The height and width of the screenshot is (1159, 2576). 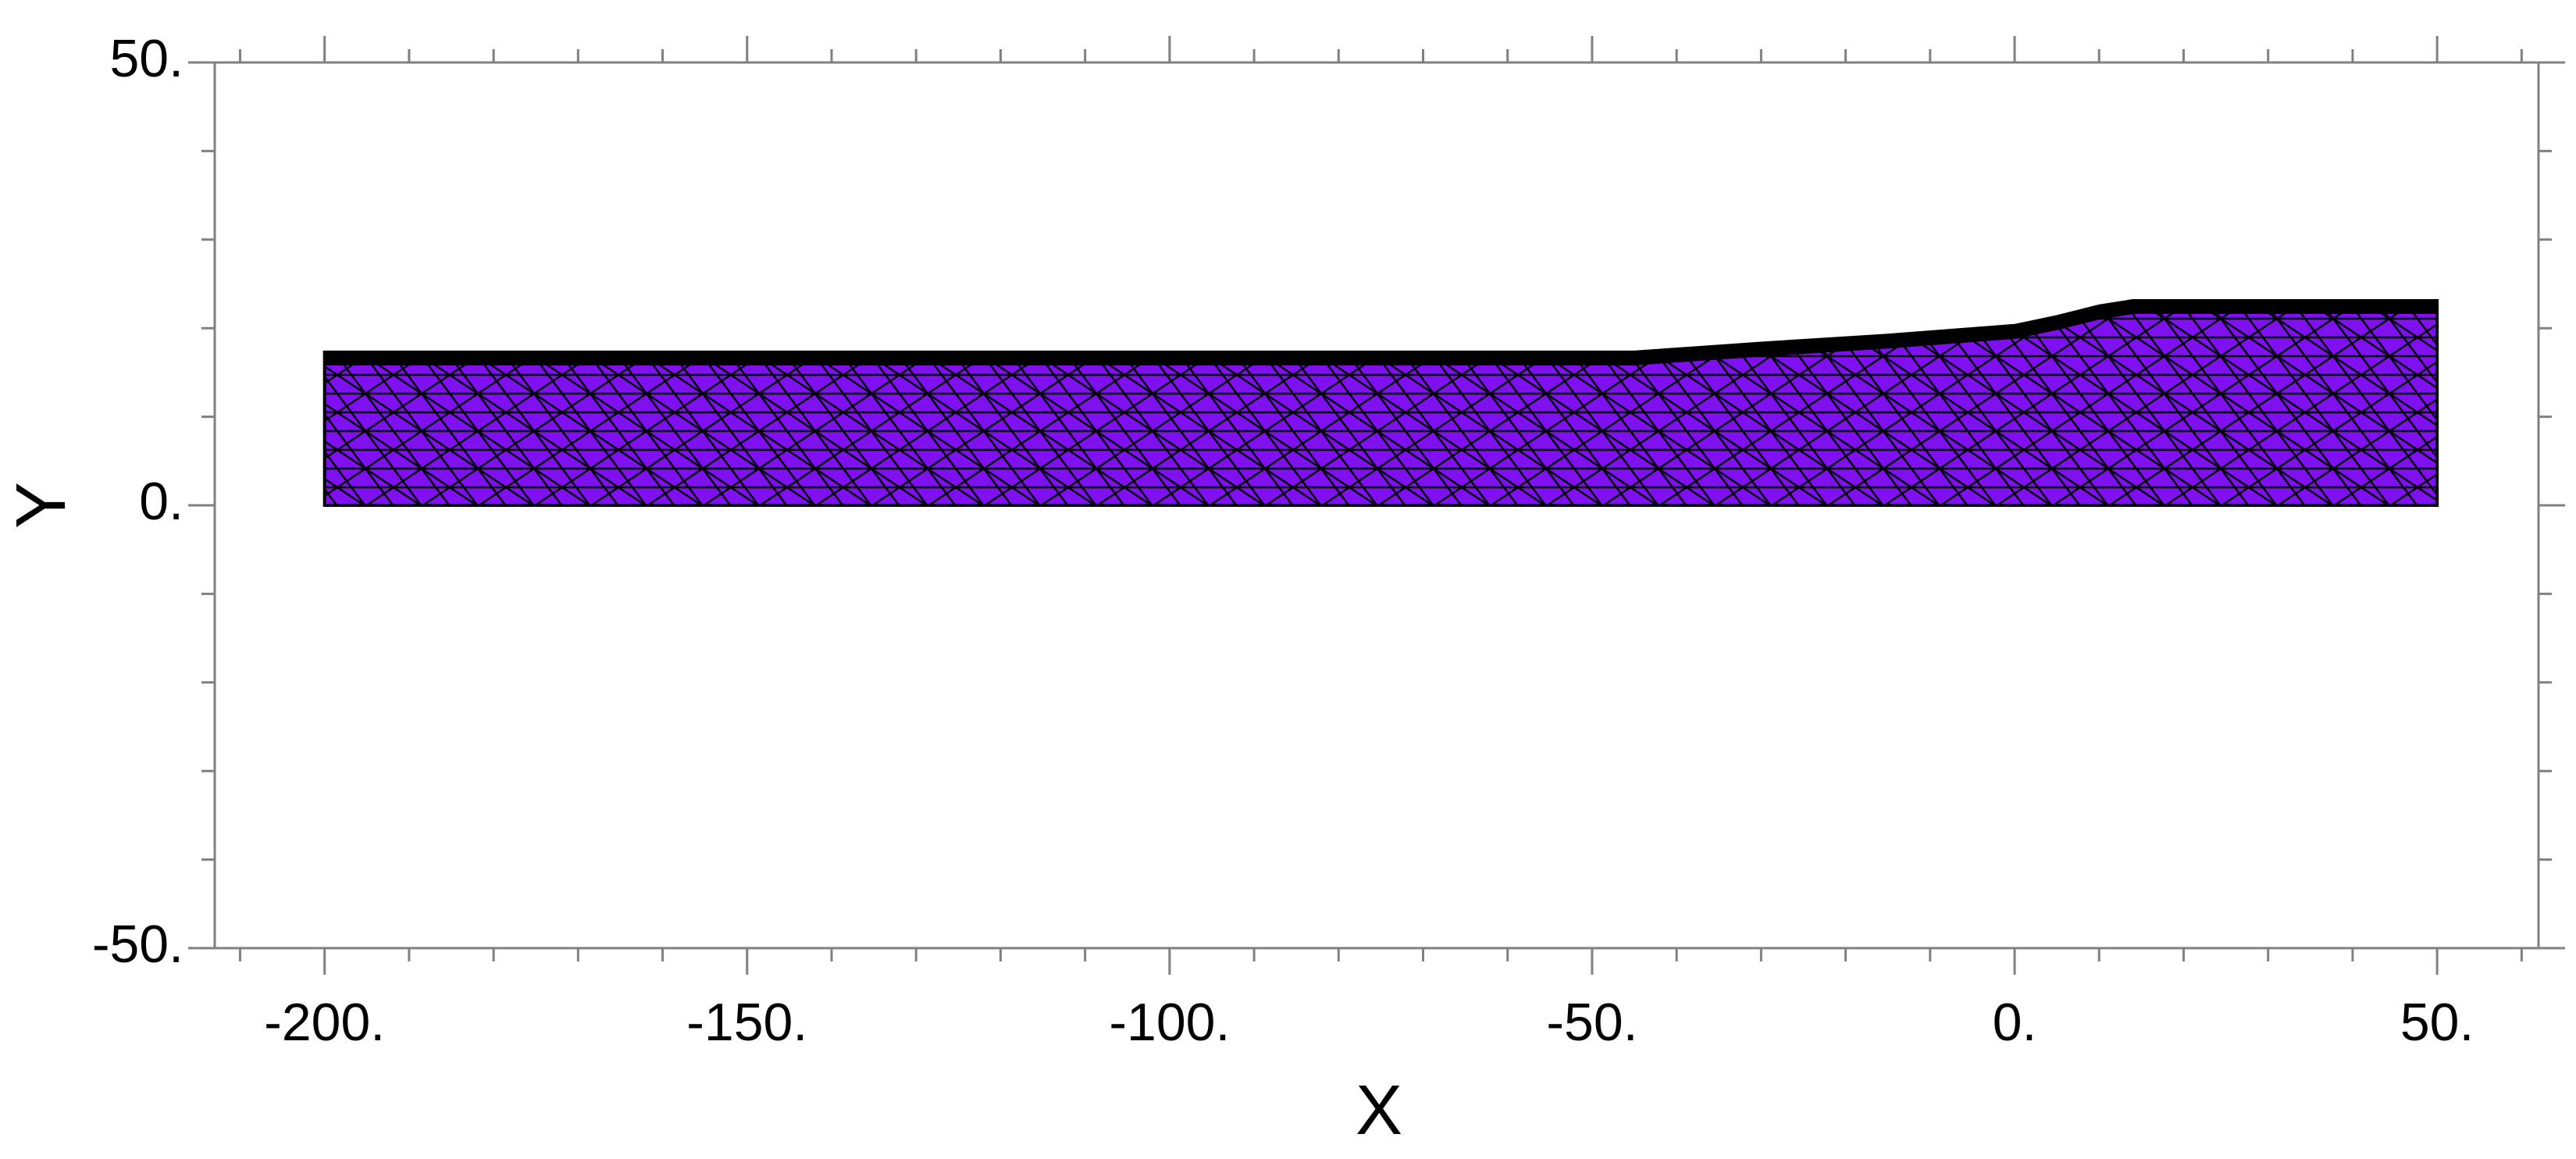 What do you see at coordinates (746, 1023) in the screenshot?
I see `x-tick-label: -150.` at bounding box center [746, 1023].